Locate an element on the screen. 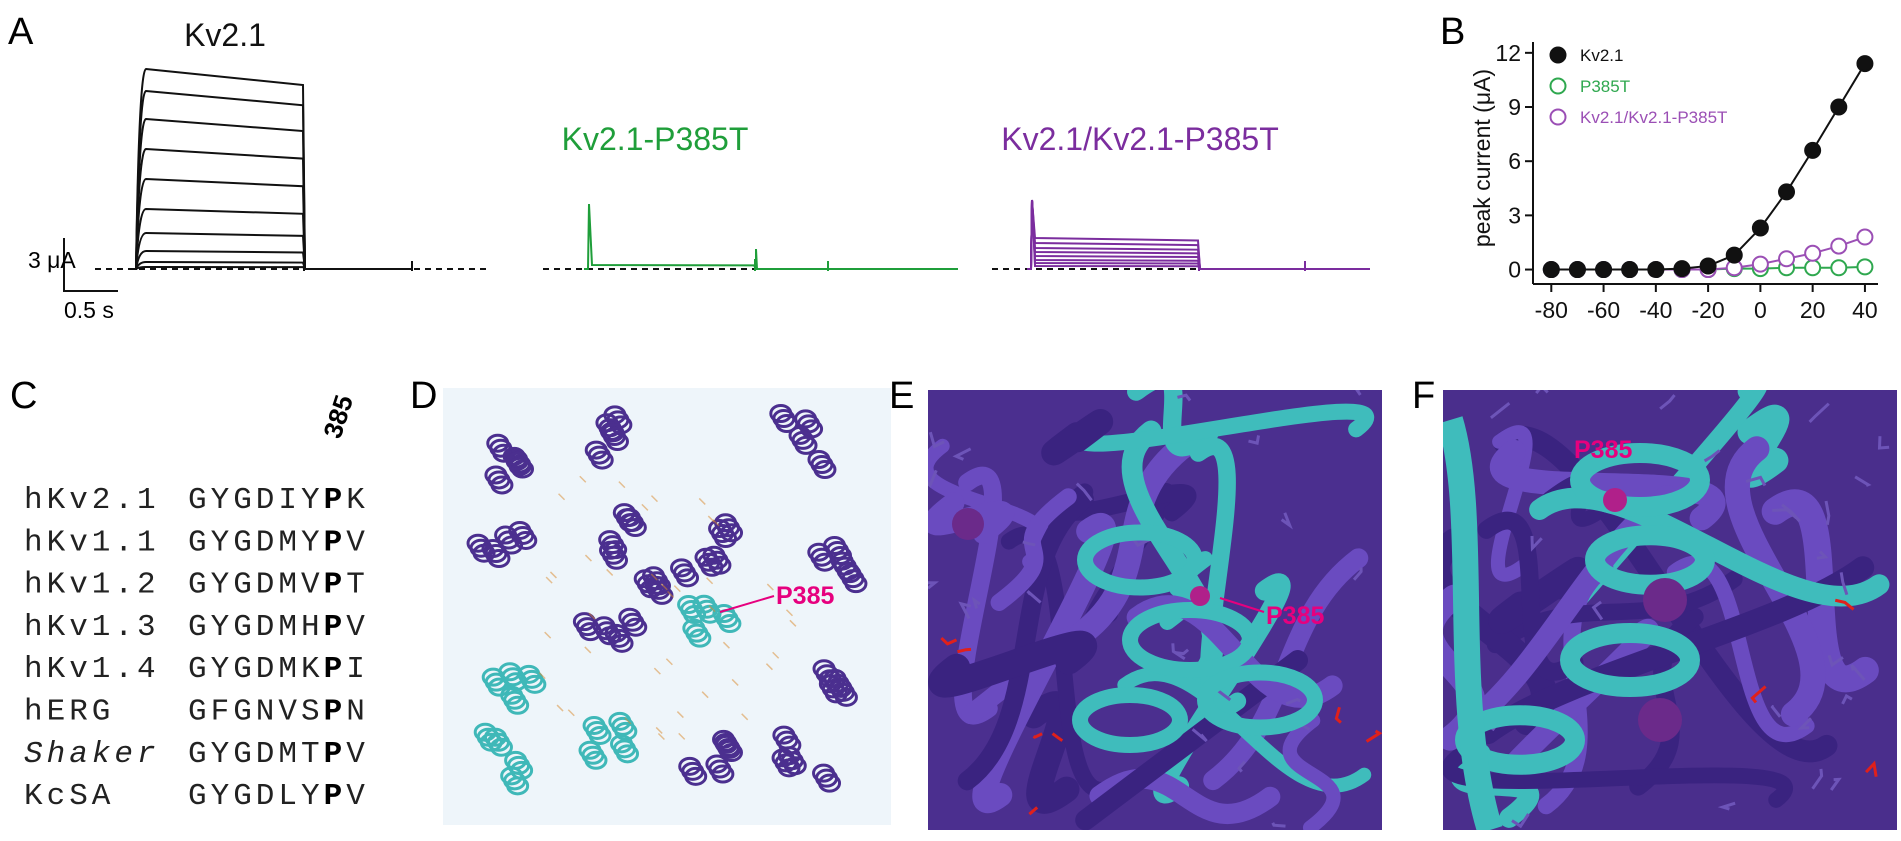 The width and height of the screenshot is (1901, 841). sequence: GYGDLYPV is located at coordinates (278, 796).